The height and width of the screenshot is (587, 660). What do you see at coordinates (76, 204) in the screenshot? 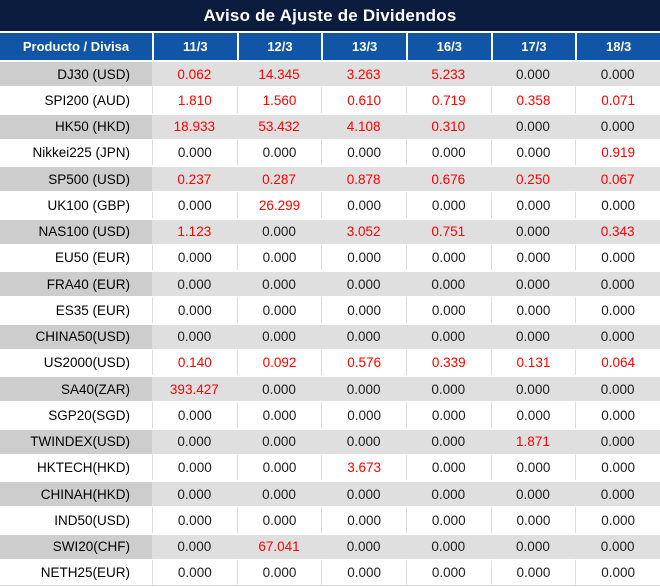
I see `product-cell: UK100 (GBP)` at bounding box center [76, 204].